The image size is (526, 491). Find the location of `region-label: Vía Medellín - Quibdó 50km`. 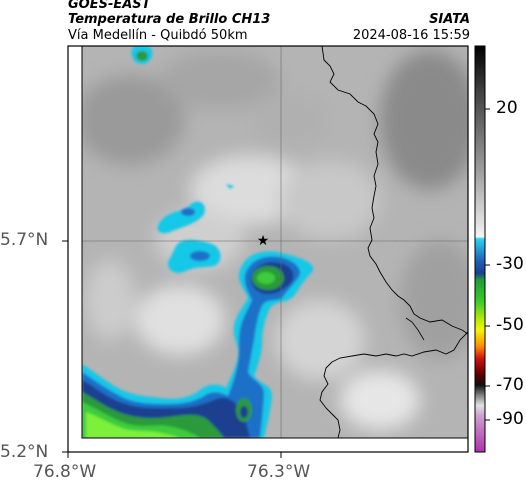

region-label: Vía Medellín - Quibdó 50km is located at coordinates (158, 35).